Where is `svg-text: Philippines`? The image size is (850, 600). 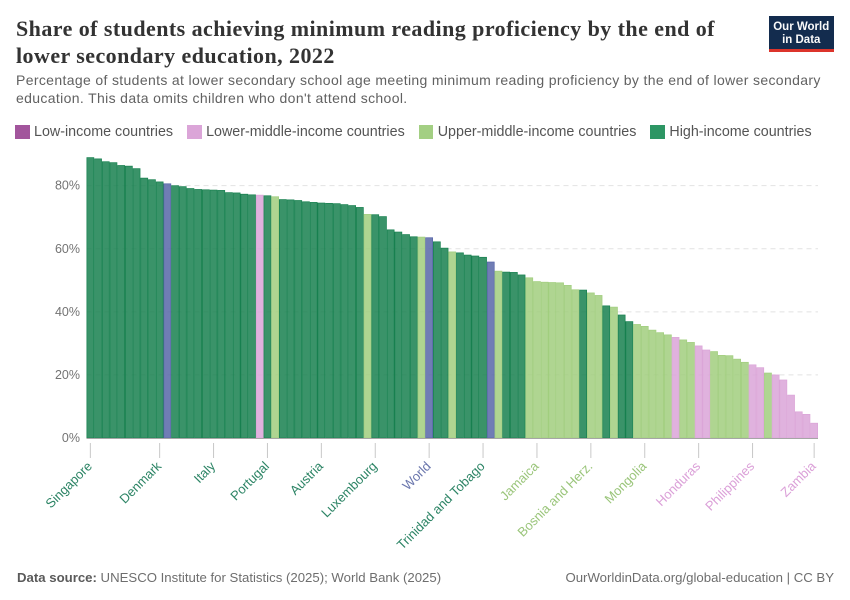
svg-text: Philippines is located at coordinates (729, 485).